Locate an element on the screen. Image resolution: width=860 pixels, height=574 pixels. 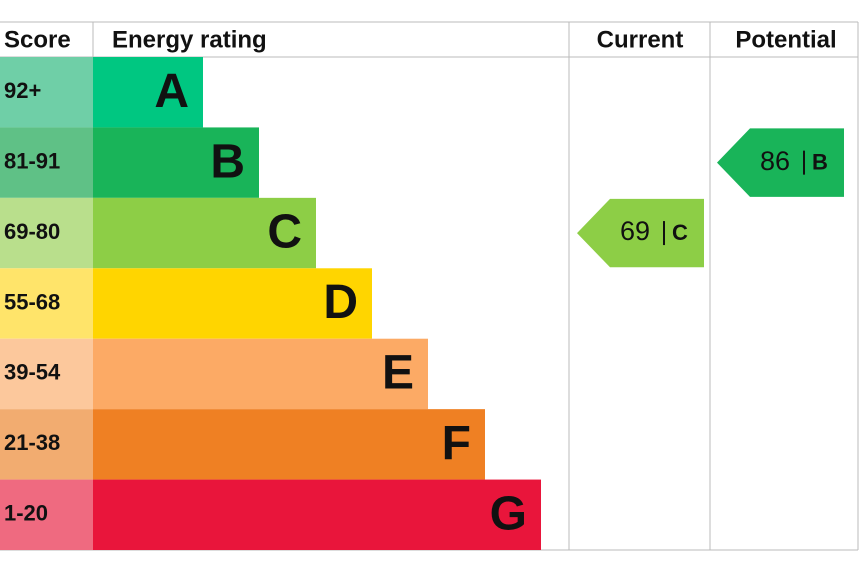
score-label: 21-38 is located at coordinates (32, 442).